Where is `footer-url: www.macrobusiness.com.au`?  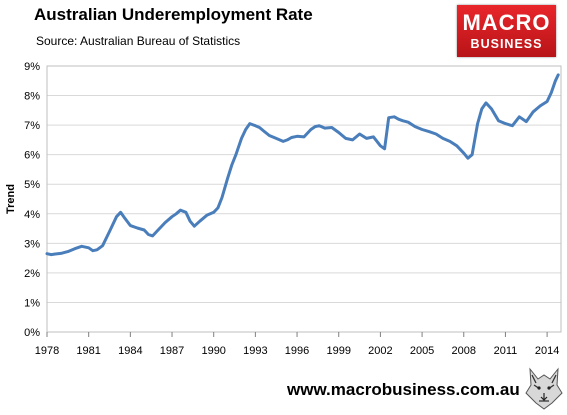 footer-url: www.macrobusiness.com.au is located at coordinates (403, 389).